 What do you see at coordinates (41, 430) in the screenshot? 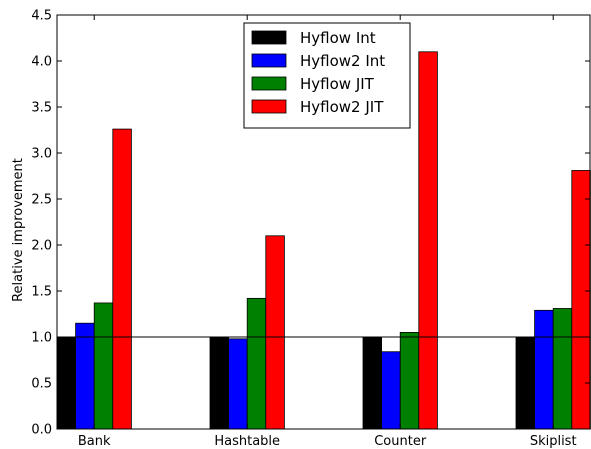
I see `y-tick-label: 0.0` at bounding box center [41, 430].